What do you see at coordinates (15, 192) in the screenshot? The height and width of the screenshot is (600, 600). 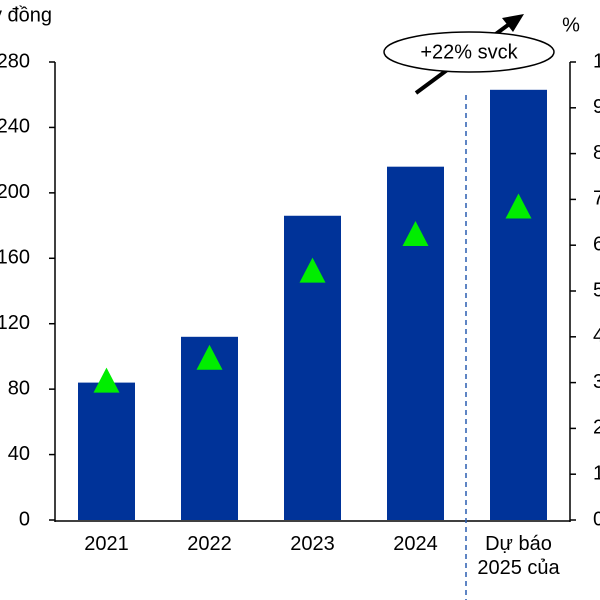 I see `y-tick-label: 200` at bounding box center [15, 192].